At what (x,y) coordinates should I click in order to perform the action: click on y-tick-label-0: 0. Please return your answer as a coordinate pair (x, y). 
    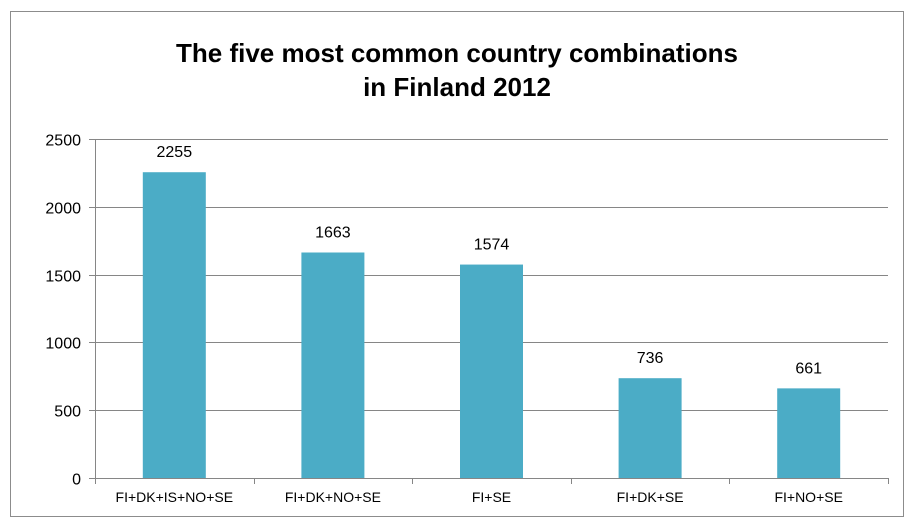
    Looking at the image, I should click on (76, 480).